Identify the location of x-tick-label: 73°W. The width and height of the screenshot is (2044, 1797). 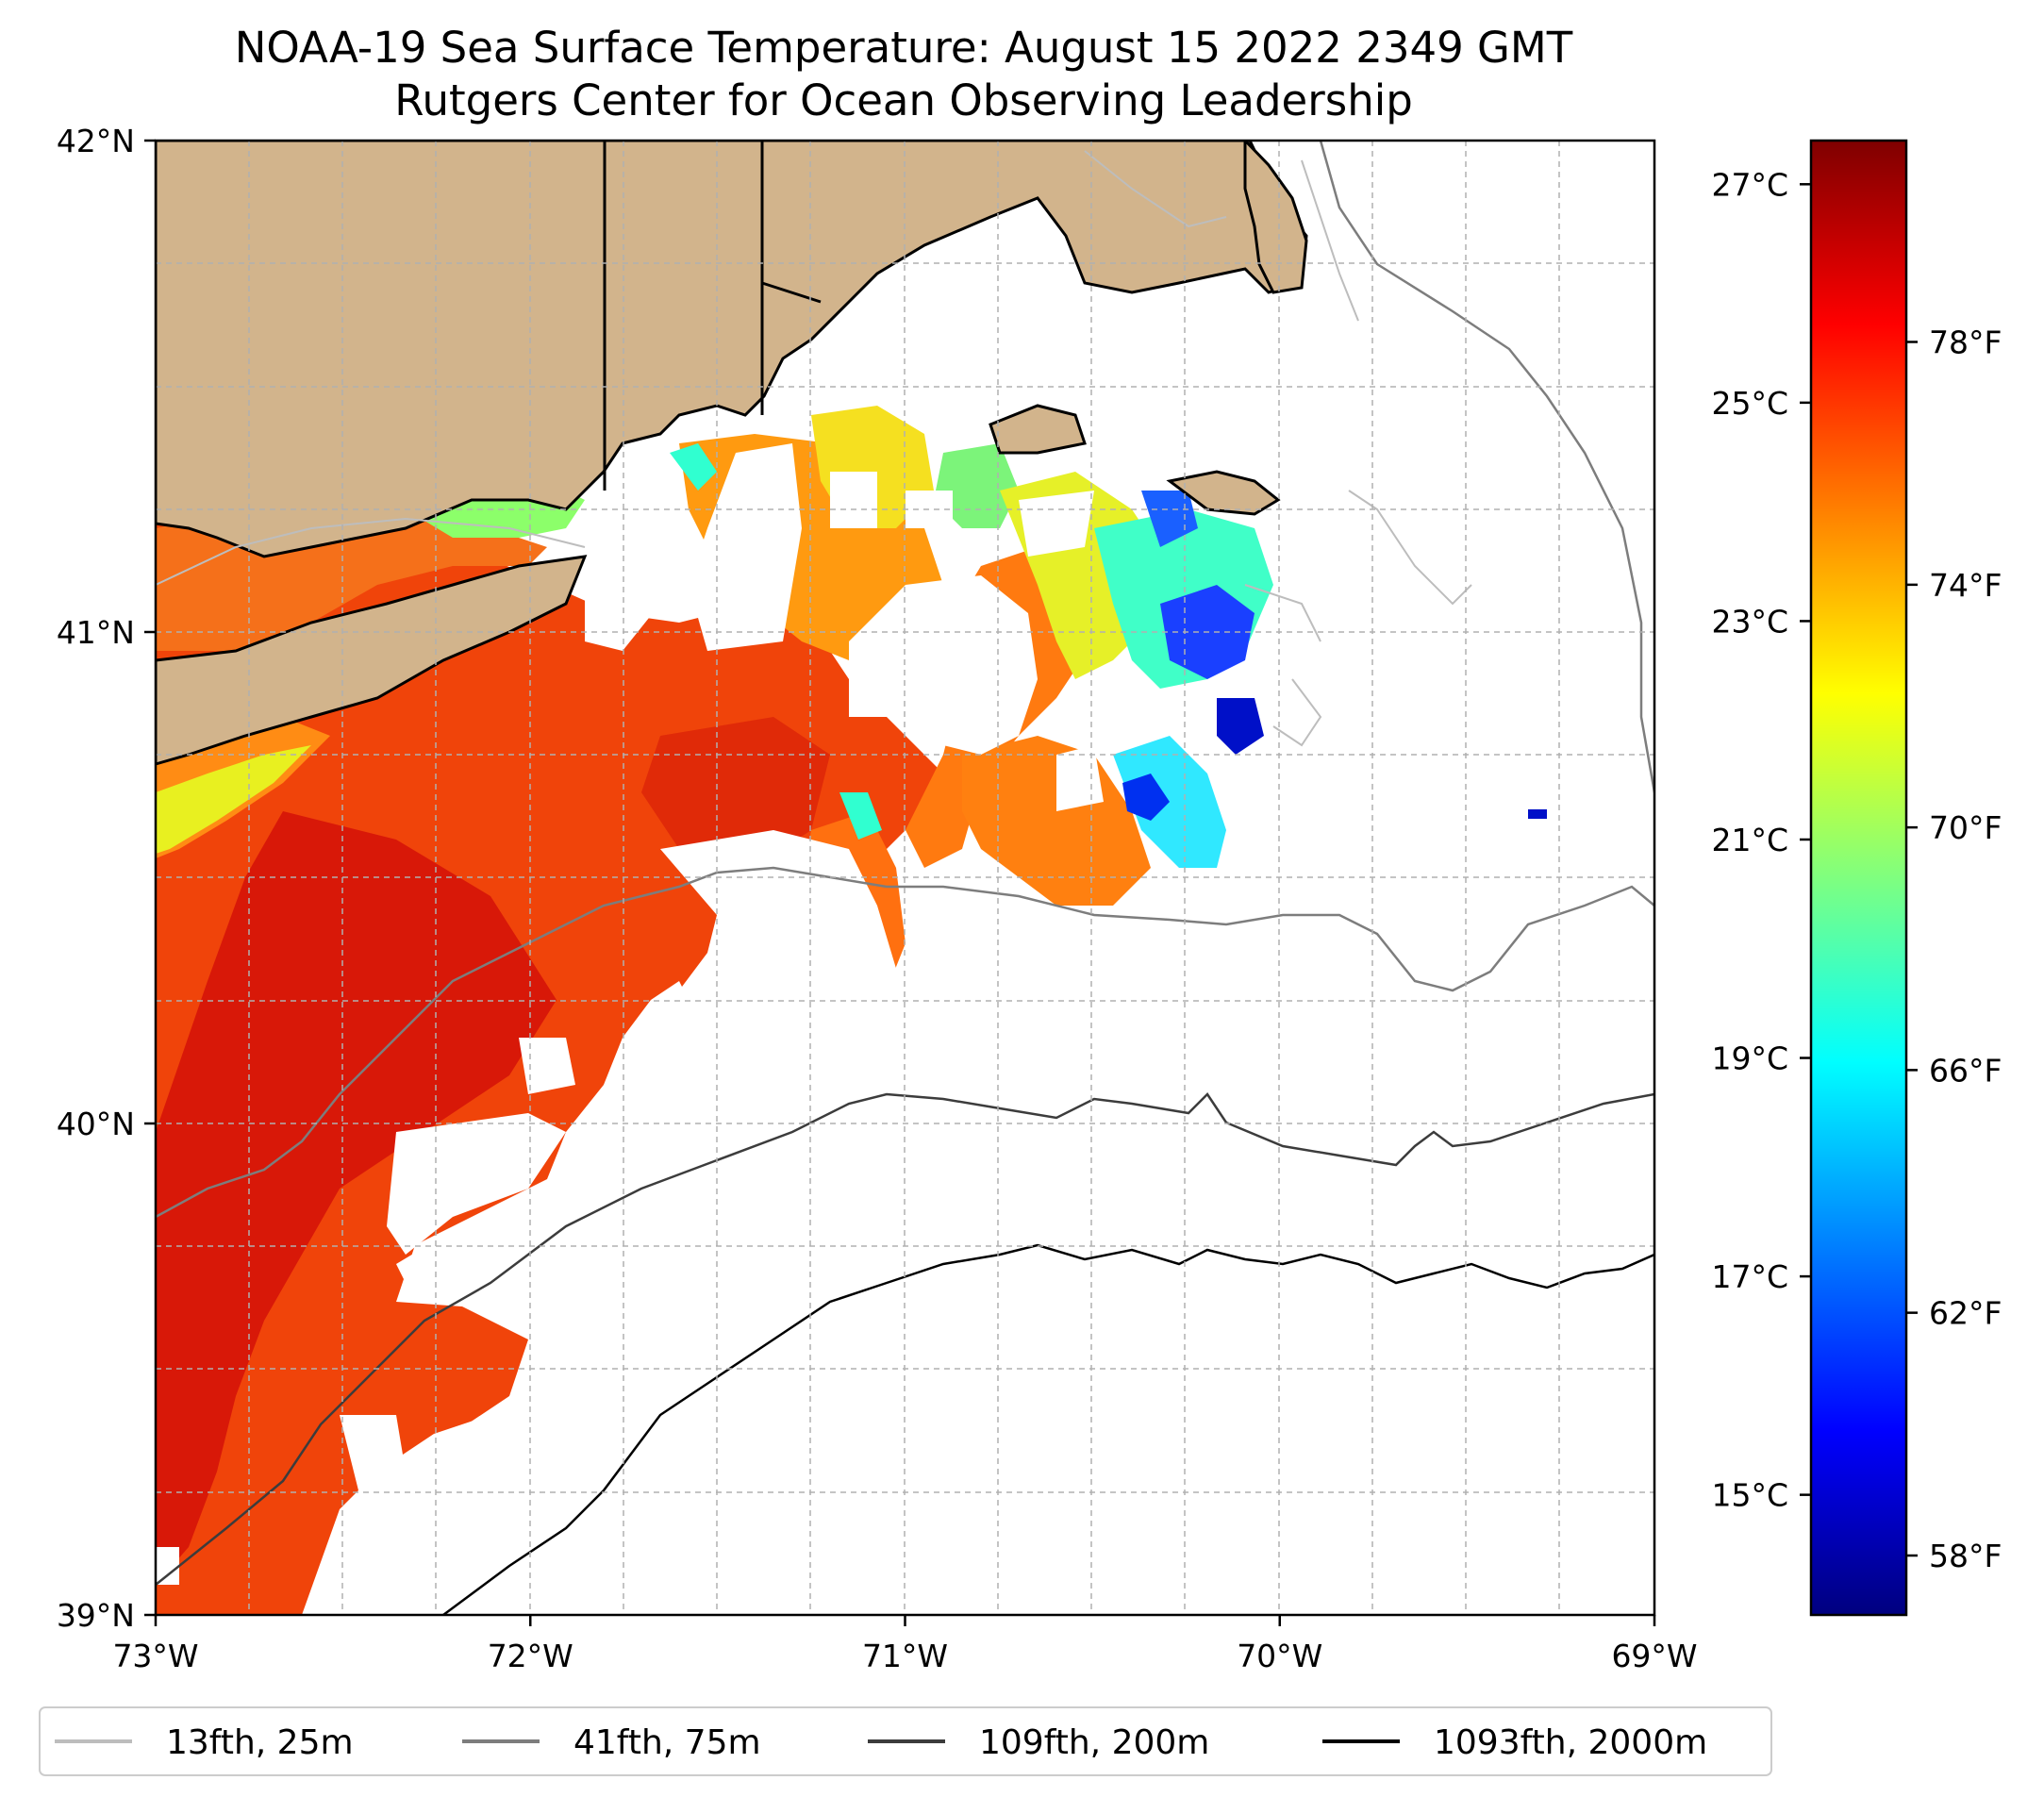
(155, 1656).